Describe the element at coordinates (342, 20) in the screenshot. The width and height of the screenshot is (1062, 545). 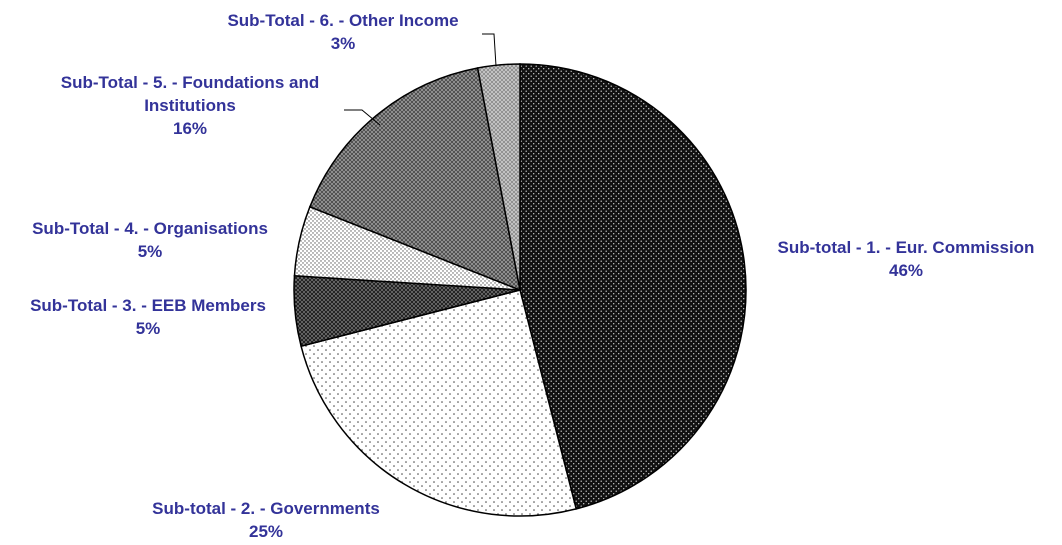
I see `slice-name: Sub-Total - 6. - Other Income` at that location.